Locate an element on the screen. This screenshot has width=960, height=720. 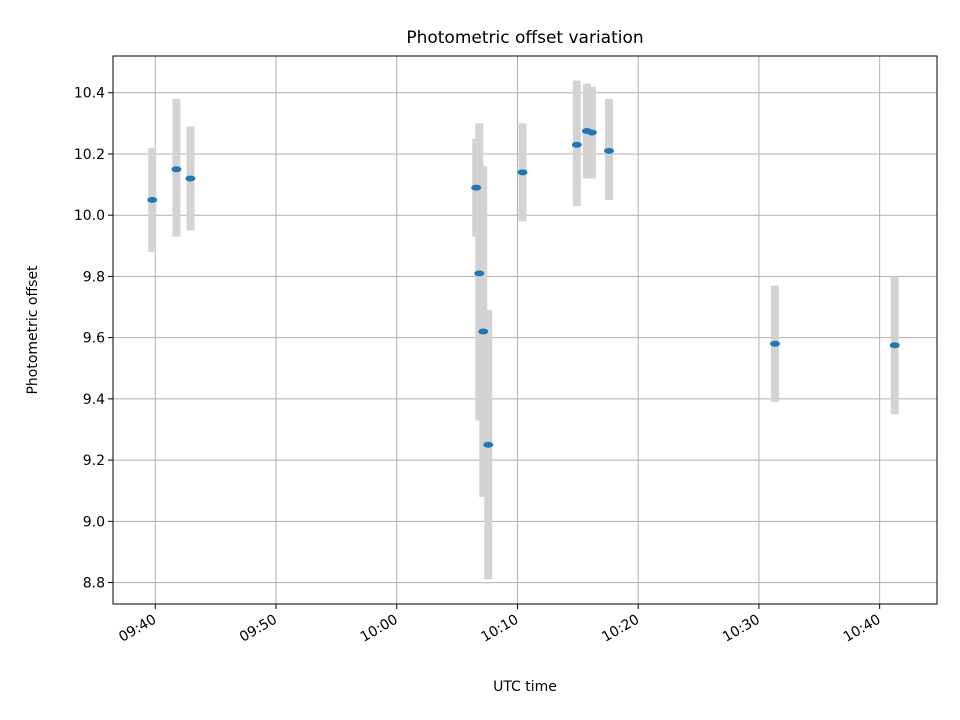
x-axis-label: UTC time is located at coordinates (525, 687).